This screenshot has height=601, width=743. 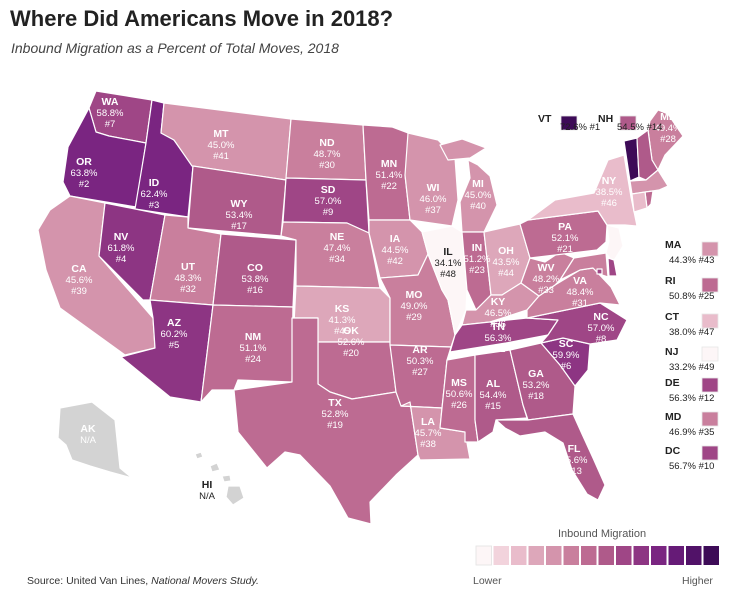 I want to click on state-abbr-ne: NE, so click(x=337, y=237).